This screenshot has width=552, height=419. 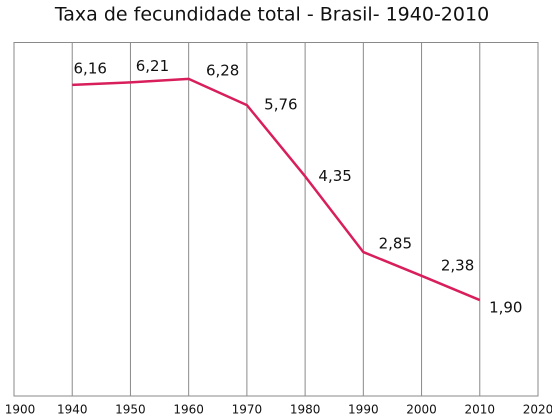 What do you see at coordinates (72, 410) in the screenshot?
I see `x-tick-label: 1940` at bounding box center [72, 410].